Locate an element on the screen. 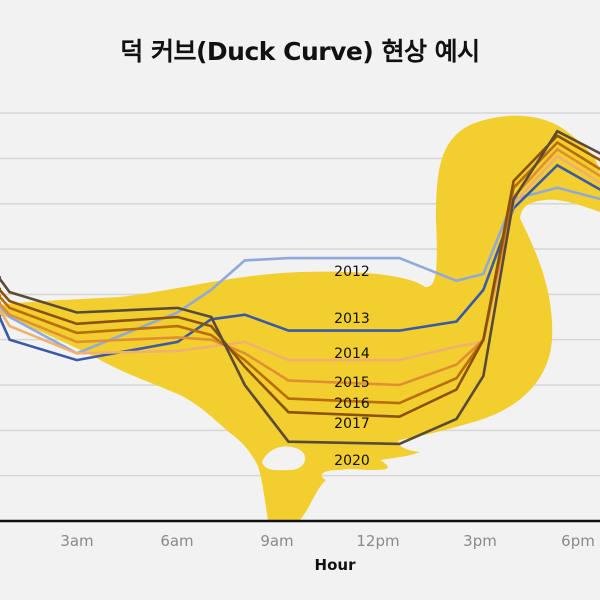 The width and height of the screenshot is (600, 600). x-tick-label: 3am is located at coordinates (77, 541).